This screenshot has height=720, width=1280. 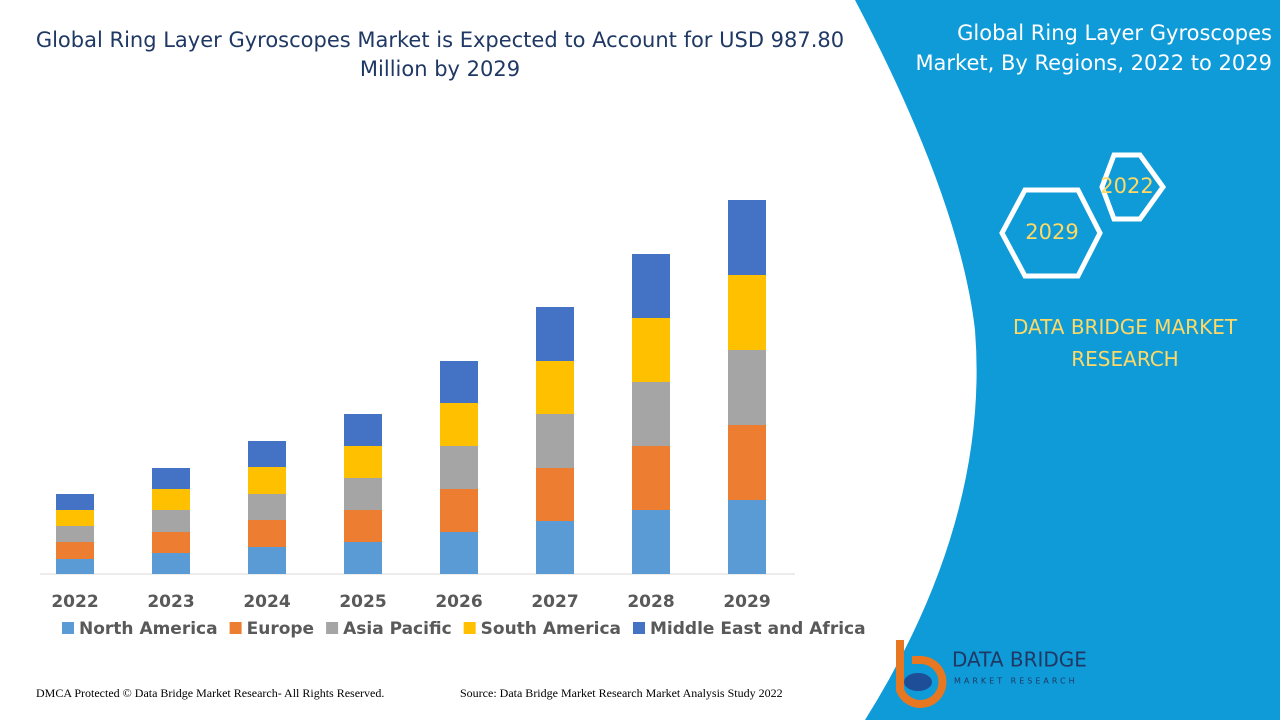 What do you see at coordinates (266, 602) in the screenshot?
I see `x-tick-label: 2024` at bounding box center [266, 602].